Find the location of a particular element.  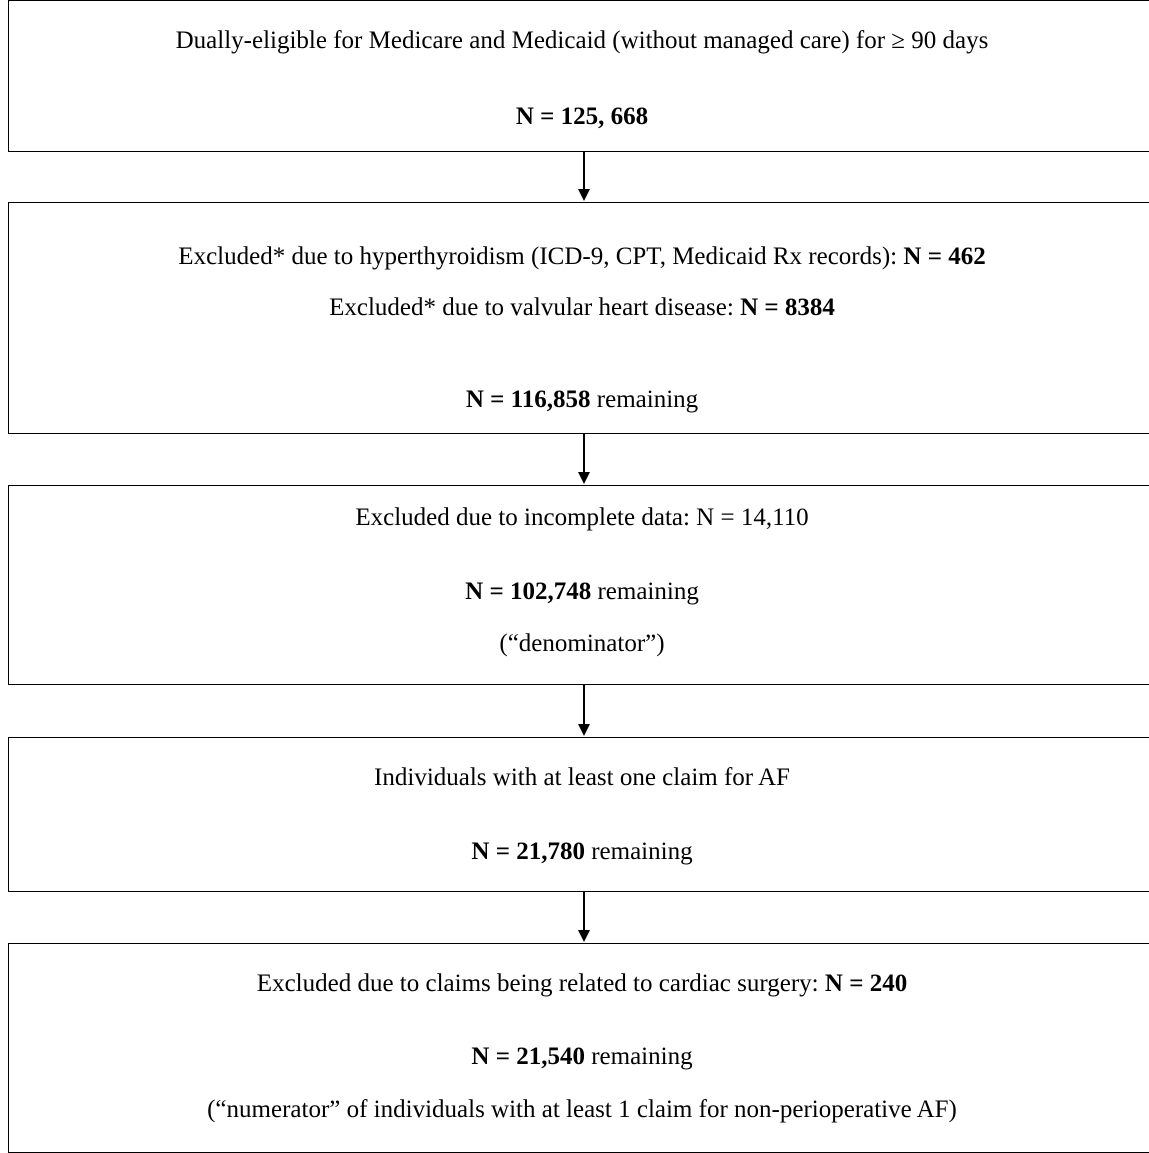

remaining-line-4: N = 21,540 remaining is located at coordinates (579, 1057).